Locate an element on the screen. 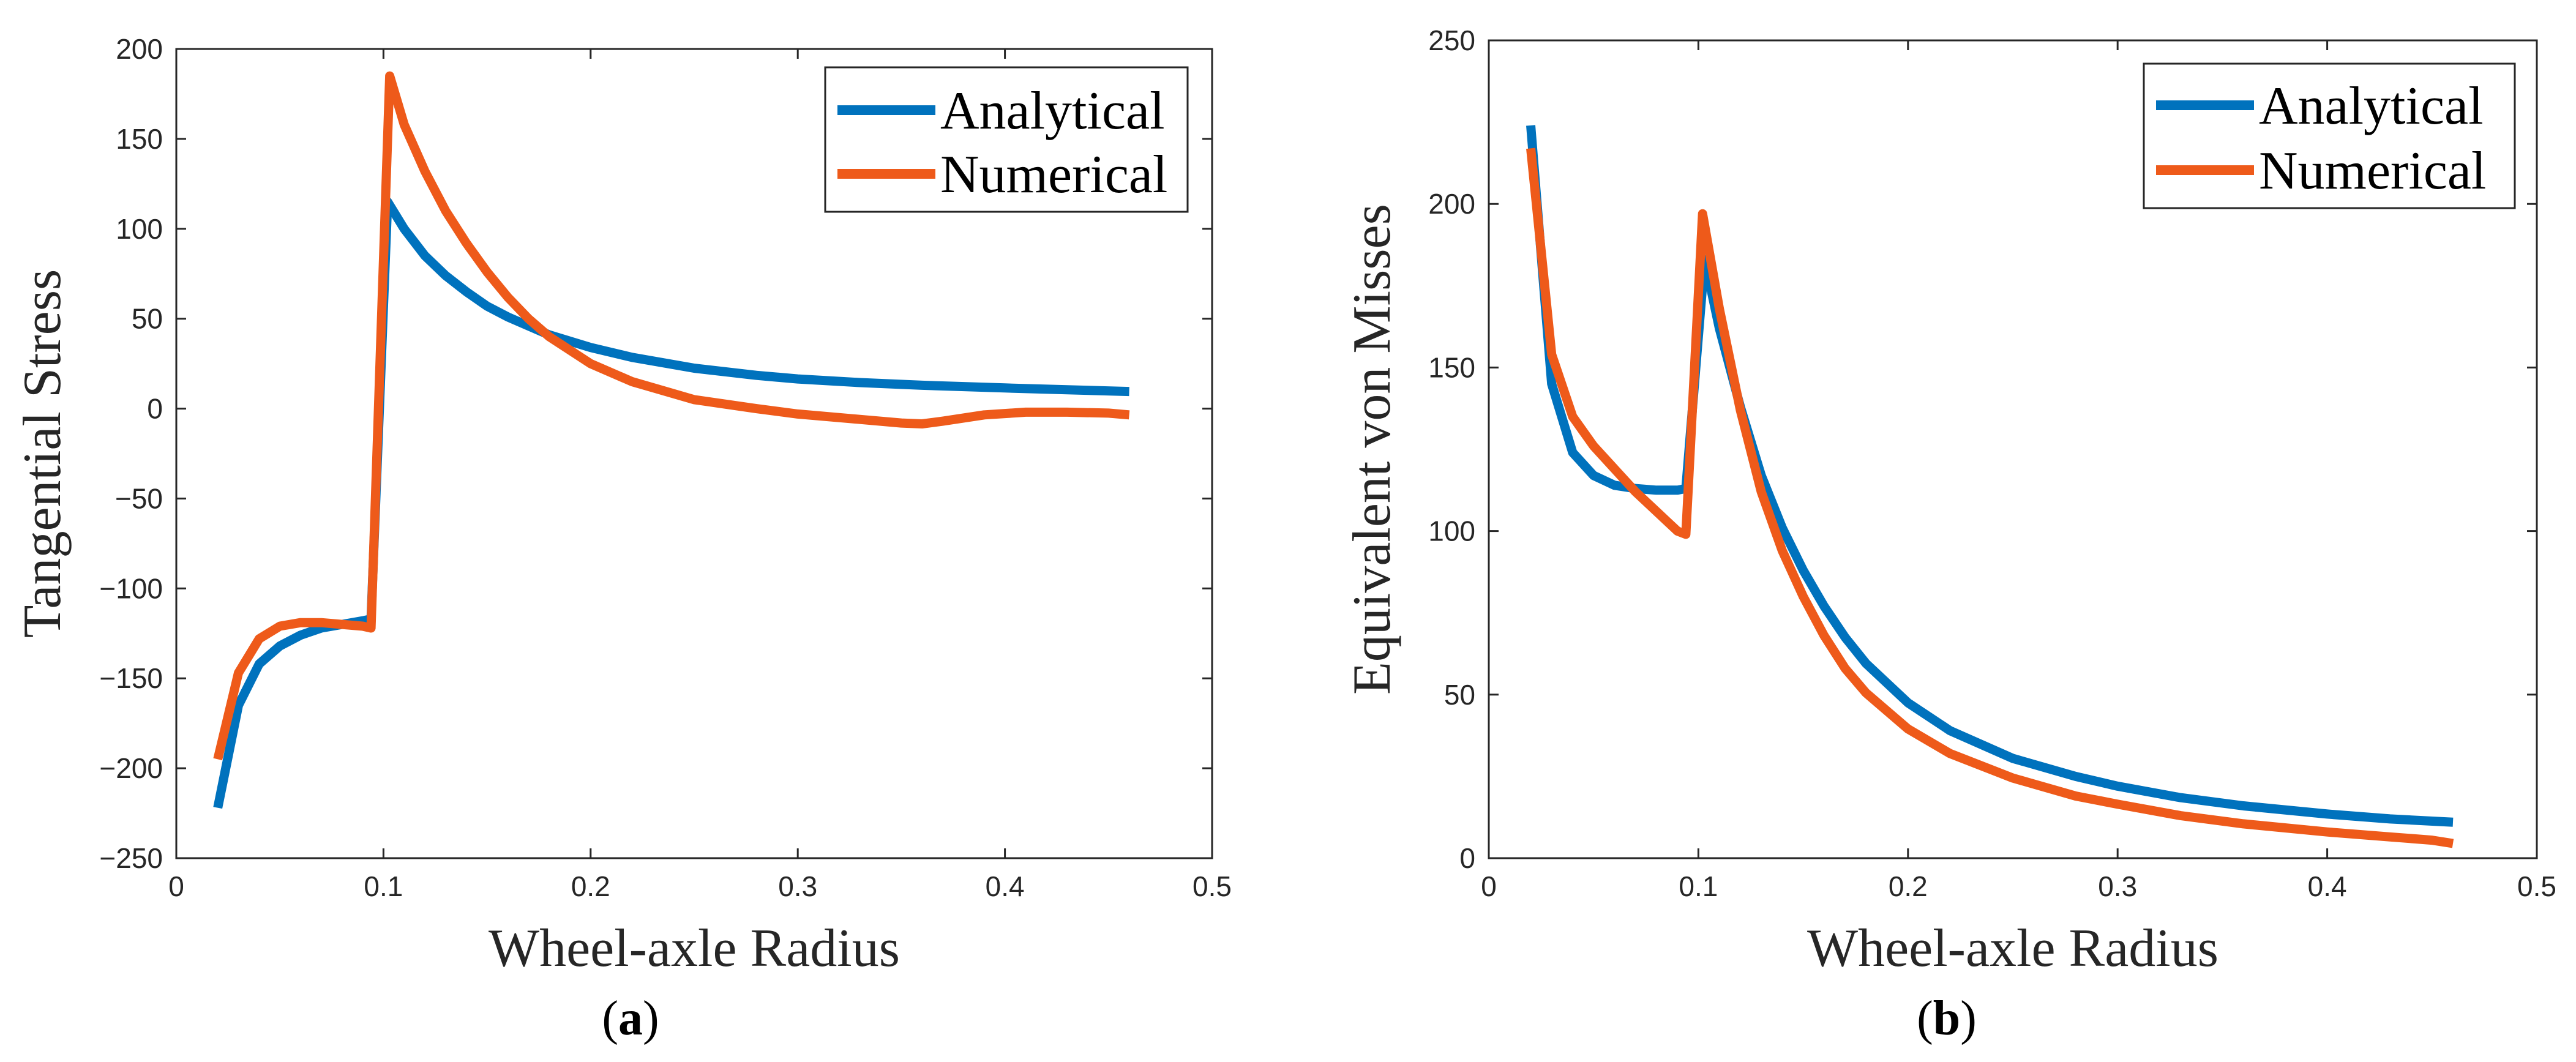 The width and height of the screenshot is (2576, 1062). y-tick-label: −250 is located at coordinates (131, 858).